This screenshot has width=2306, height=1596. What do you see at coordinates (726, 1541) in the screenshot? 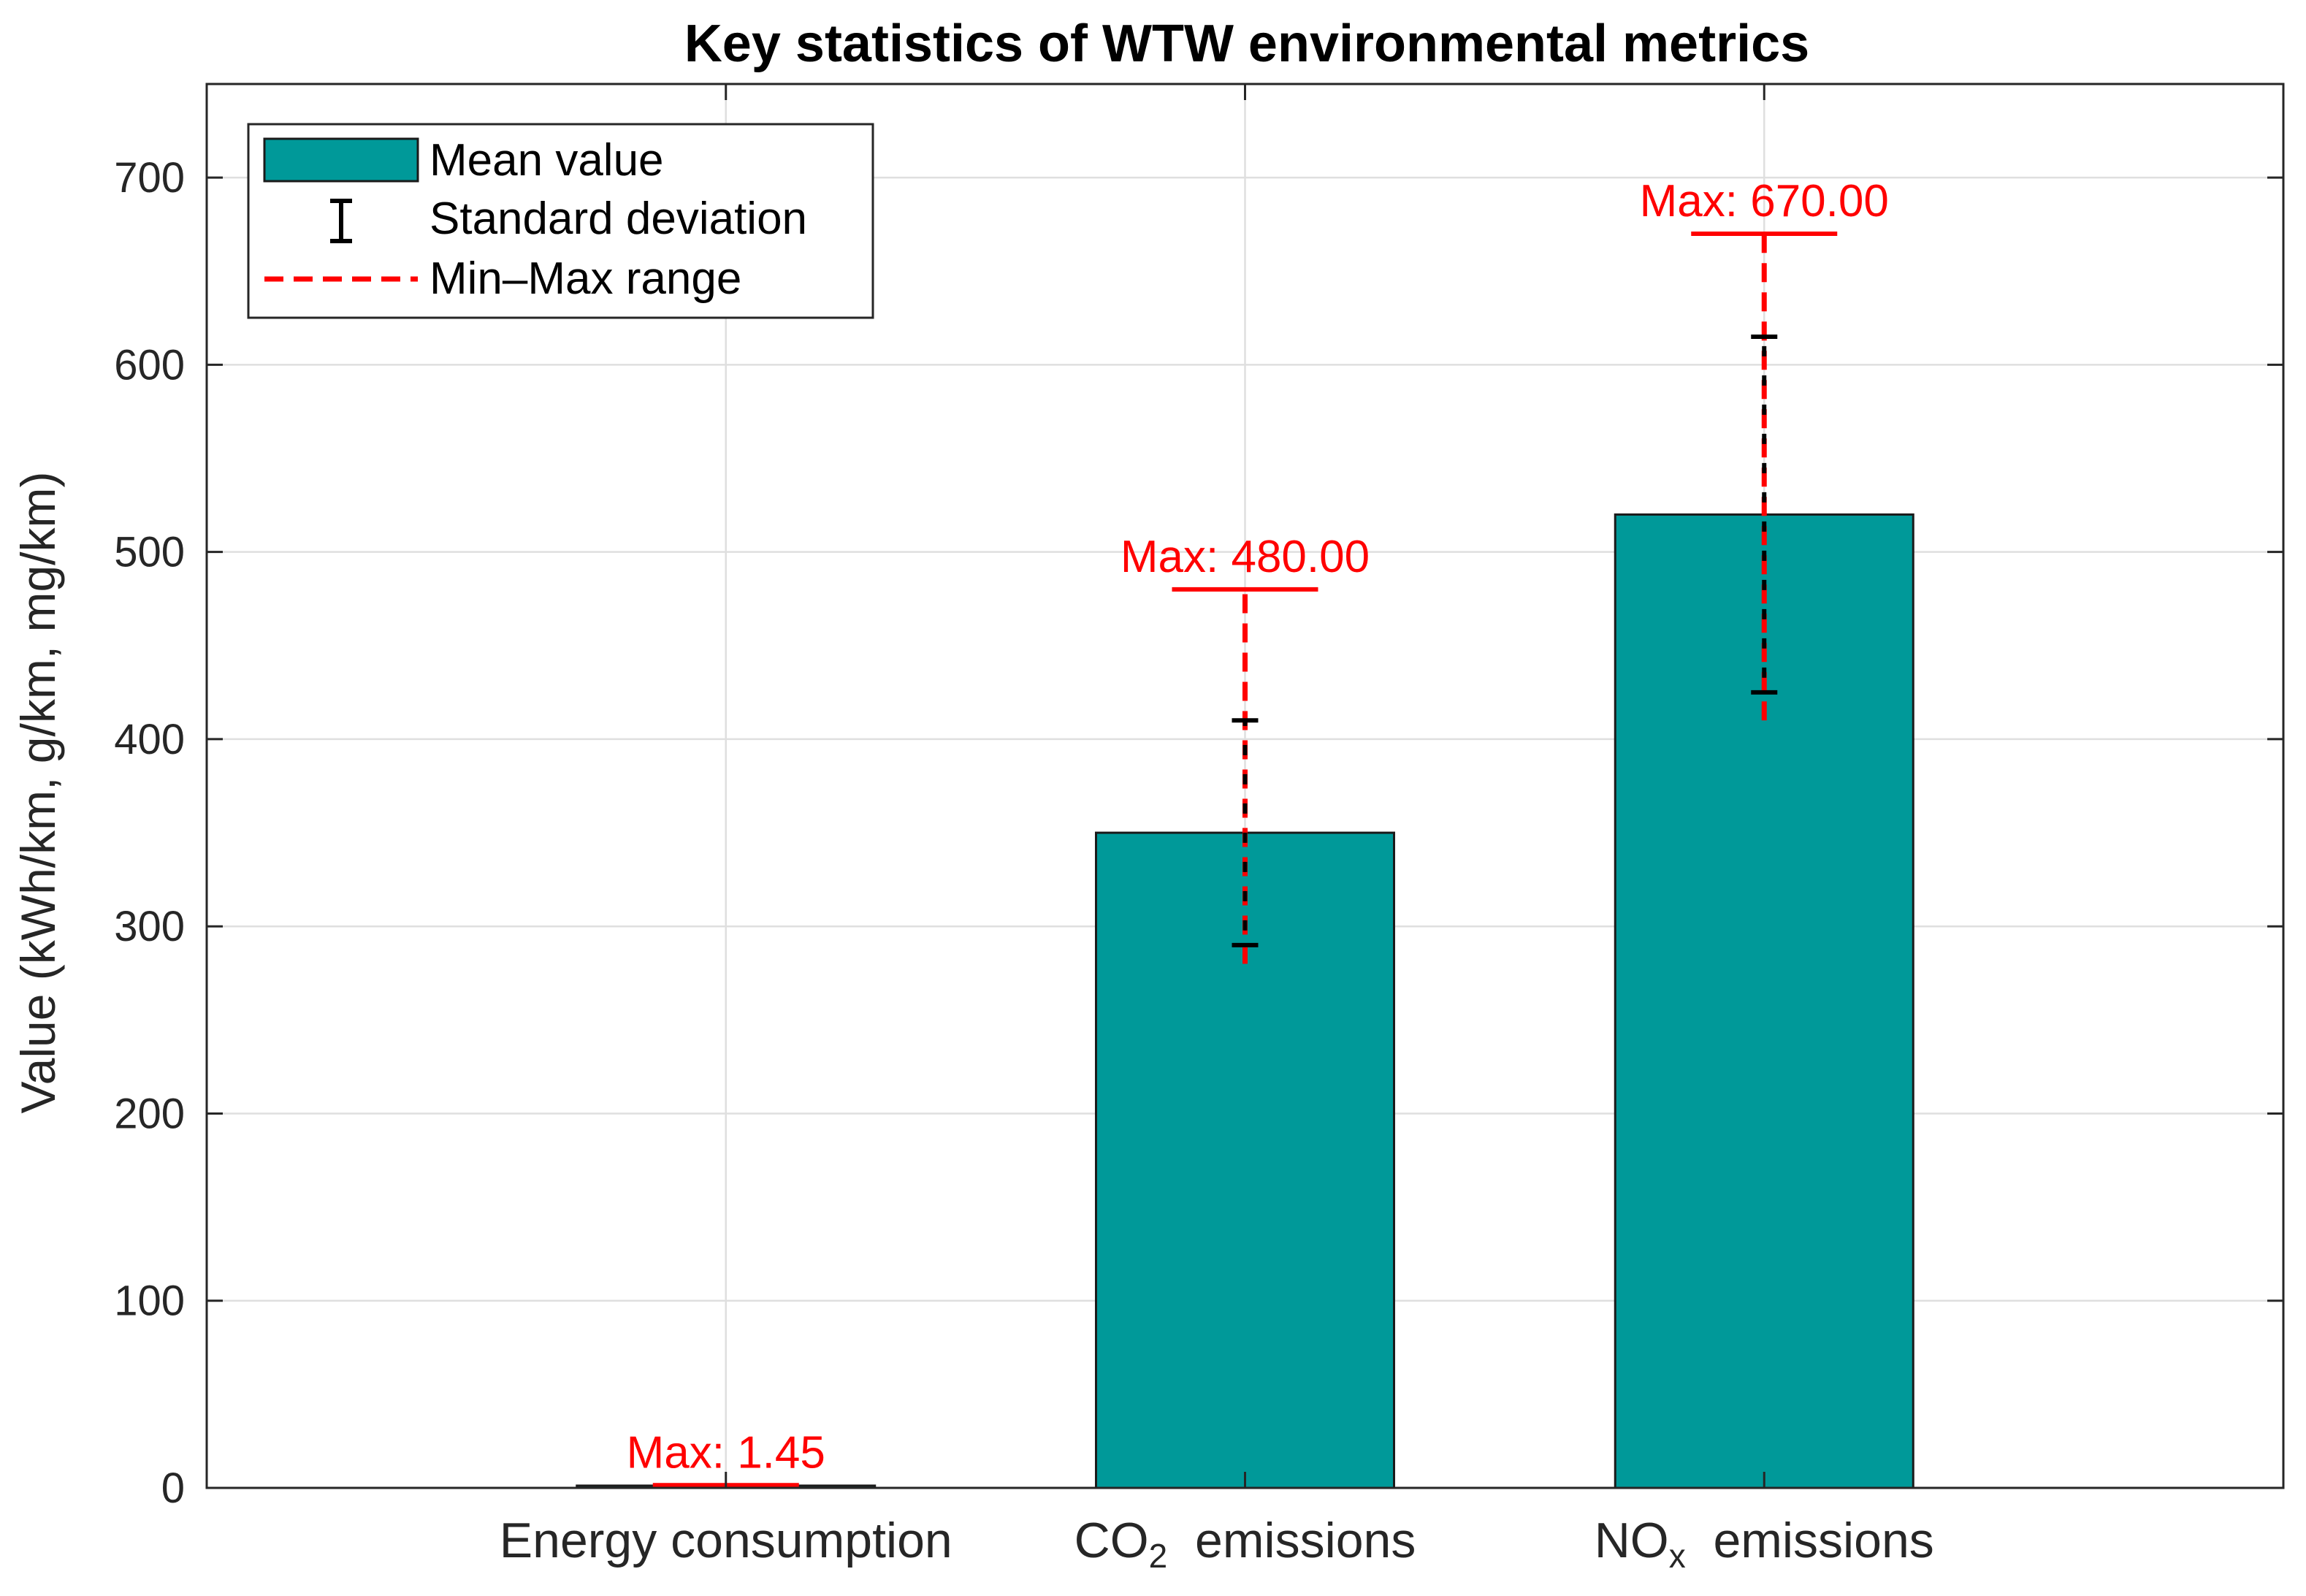
I see `x-tick-label: Energy consumption` at bounding box center [726, 1541].